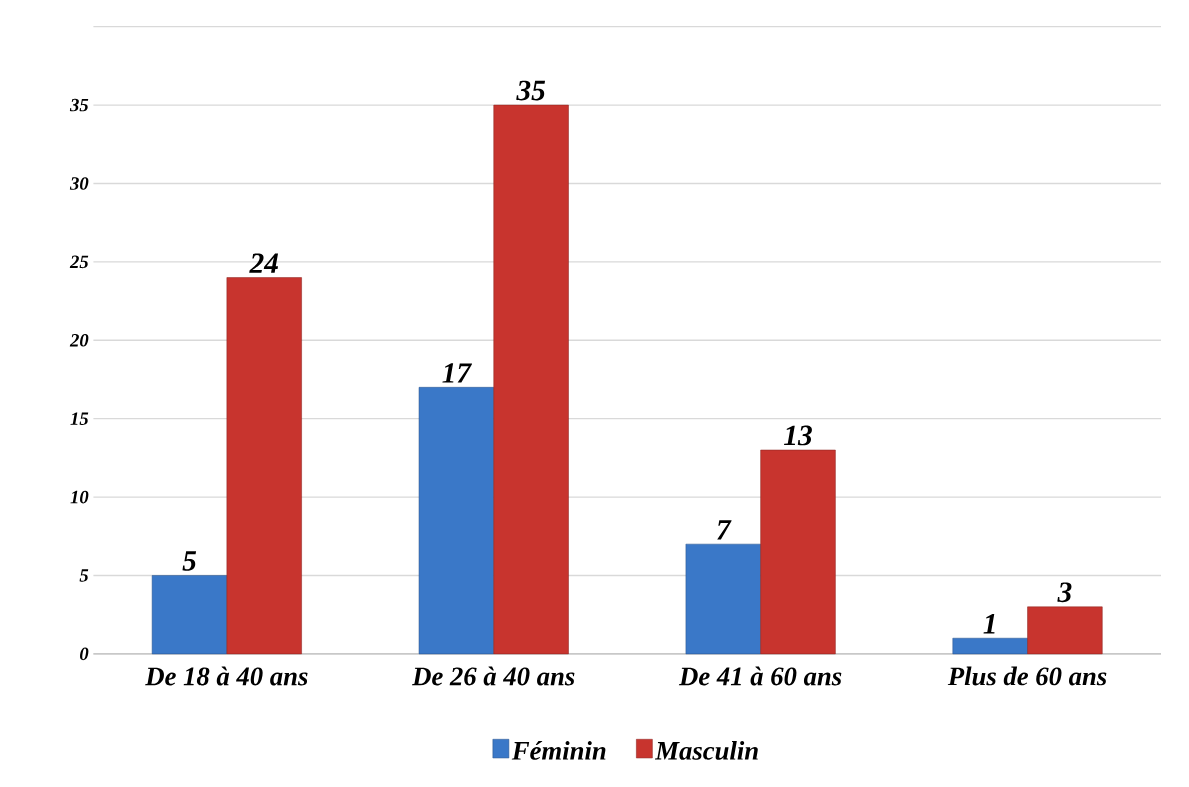 The width and height of the screenshot is (1189, 787). What do you see at coordinates (79, 340) in the screenshot?
I see `y-tick-label: 20` at bounding box center [79, 340].